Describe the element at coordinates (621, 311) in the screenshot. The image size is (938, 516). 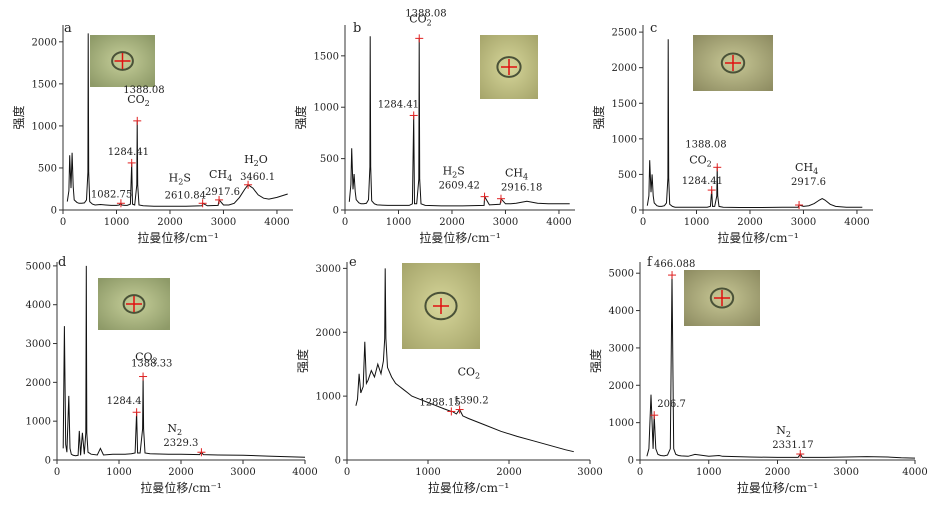
I see `y-tick-label: 4000` at that location.